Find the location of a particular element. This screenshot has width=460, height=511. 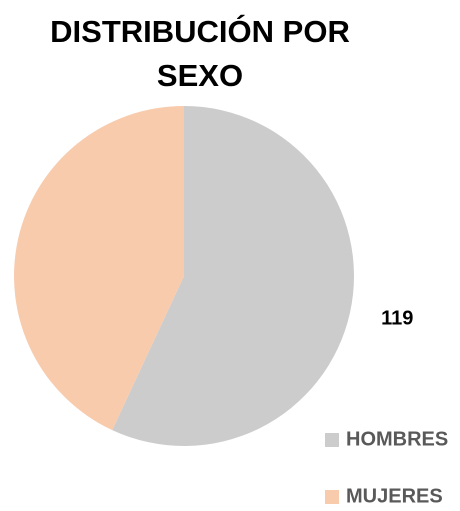

data-label: 119 is located at coordinates (397, 319).